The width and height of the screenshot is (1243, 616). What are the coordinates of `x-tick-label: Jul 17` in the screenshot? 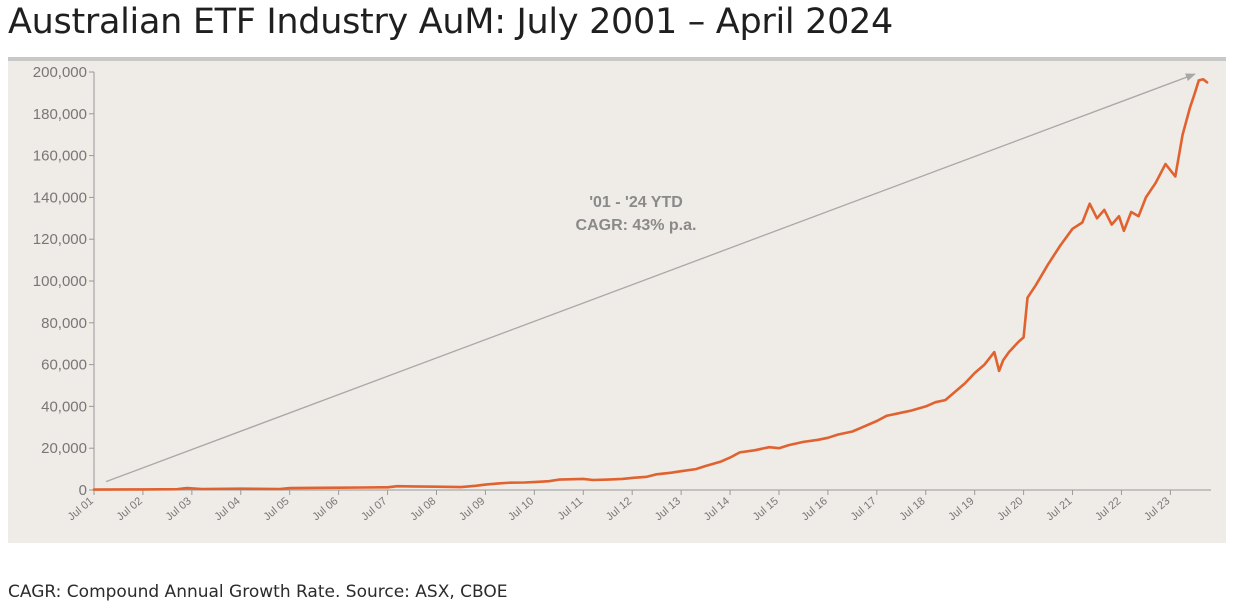 It's located at (864, 509).